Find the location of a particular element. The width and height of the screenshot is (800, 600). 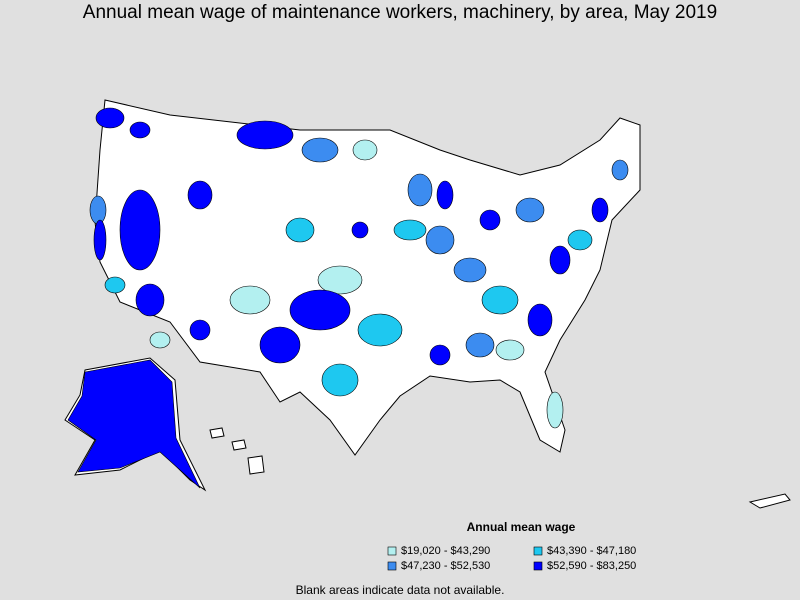

hawaii is located at coordinates (237, 451).